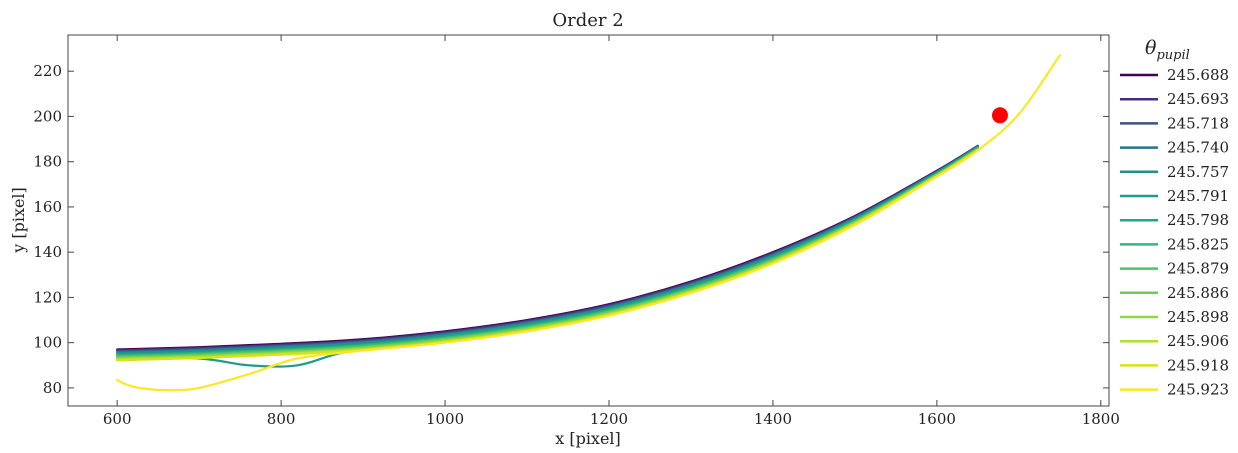 The height and width of the screenshot is (453, 1238). Describe the element at coordinates (445, 419) in the screenshot. I see `x-tick-label: 1000` at that location.